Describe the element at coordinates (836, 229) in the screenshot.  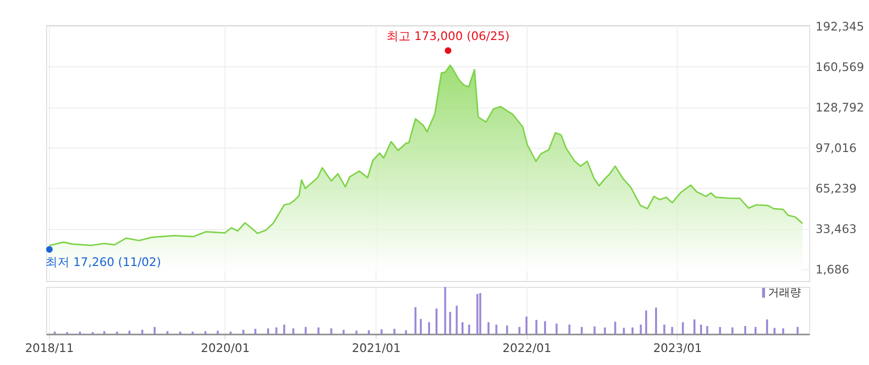
I see `y-tick-label: 33,463` at that location.